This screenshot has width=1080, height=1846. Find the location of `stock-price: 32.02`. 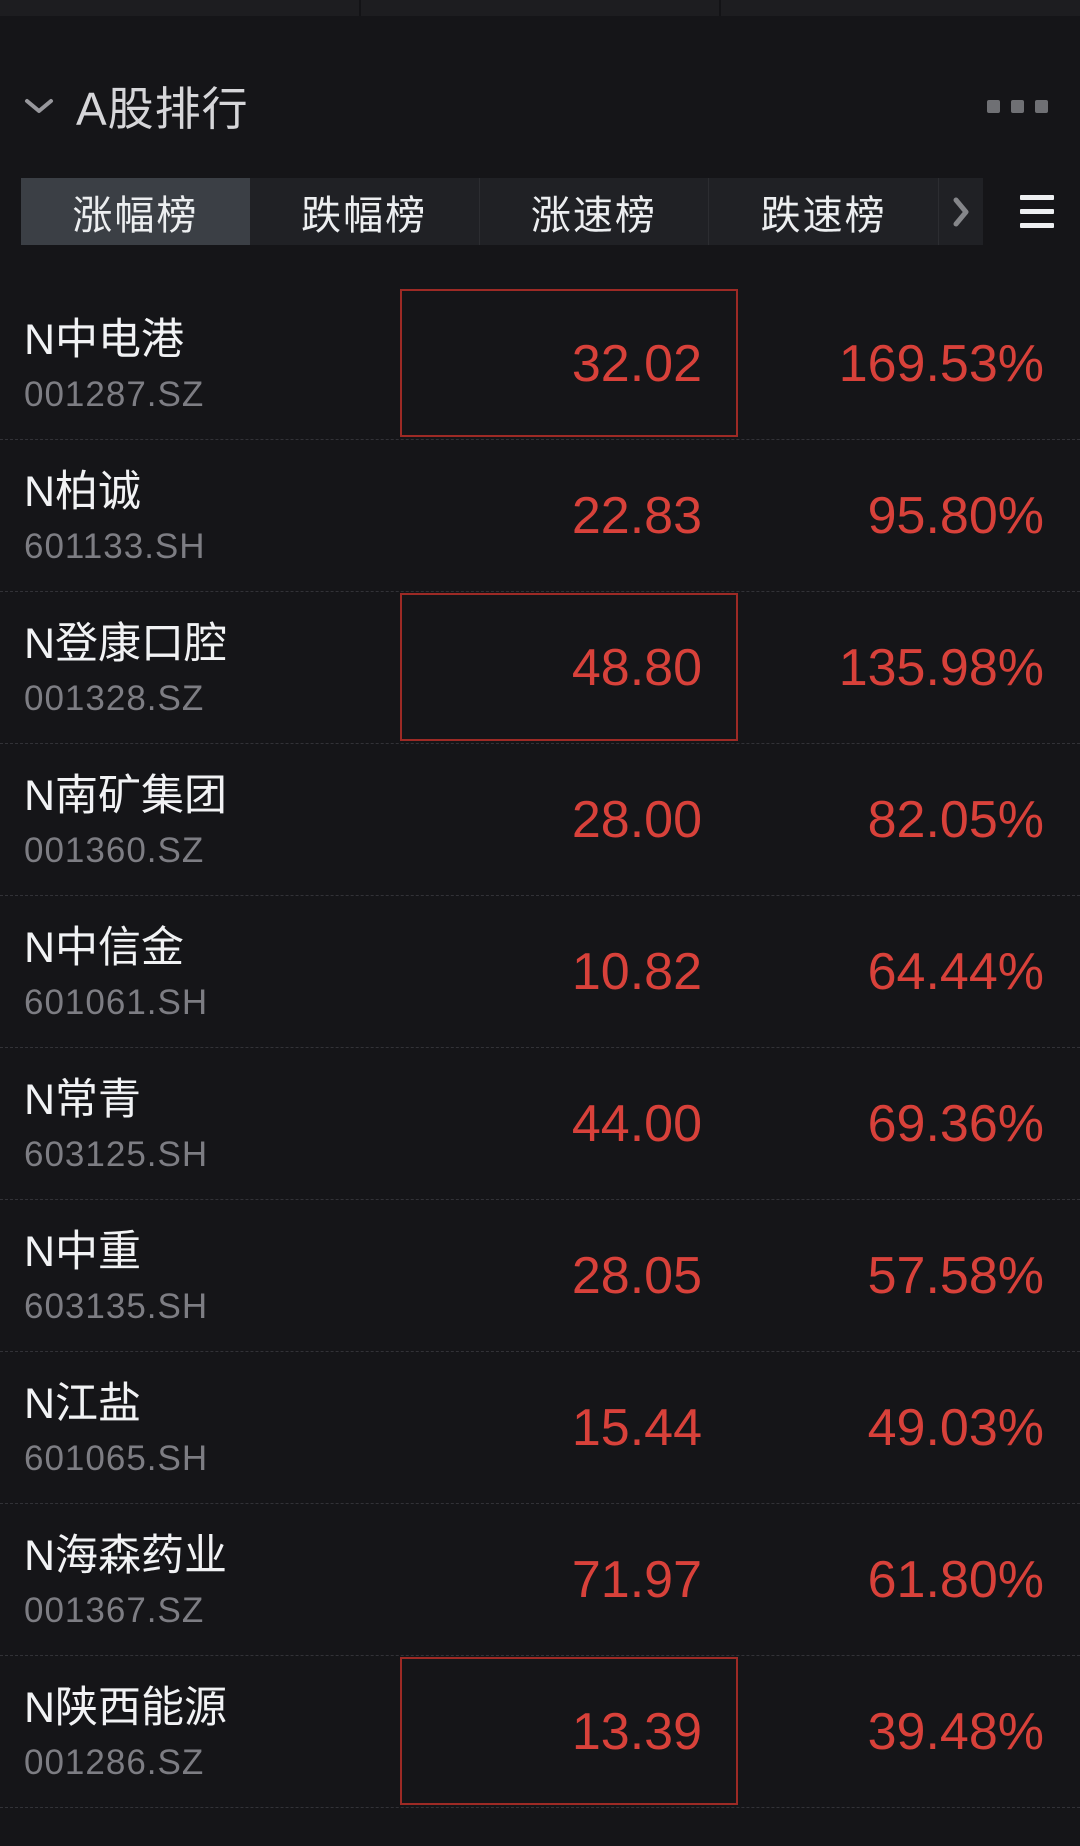

stock-price: 32.02 is located at coordinates (636, 363).